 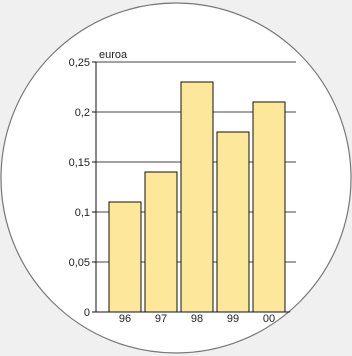 I want to click on x-tick-label: 98, so click(x=197, y=319).